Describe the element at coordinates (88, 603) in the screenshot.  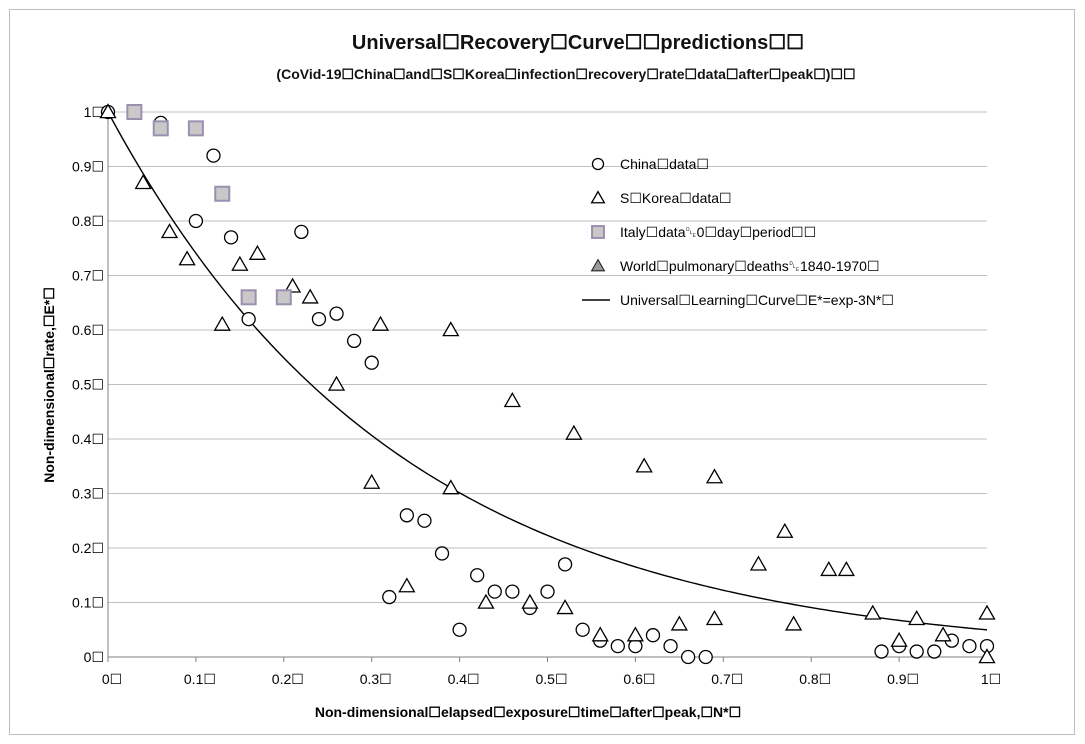
I see `y-tick-label: 0.1☐` at that location.